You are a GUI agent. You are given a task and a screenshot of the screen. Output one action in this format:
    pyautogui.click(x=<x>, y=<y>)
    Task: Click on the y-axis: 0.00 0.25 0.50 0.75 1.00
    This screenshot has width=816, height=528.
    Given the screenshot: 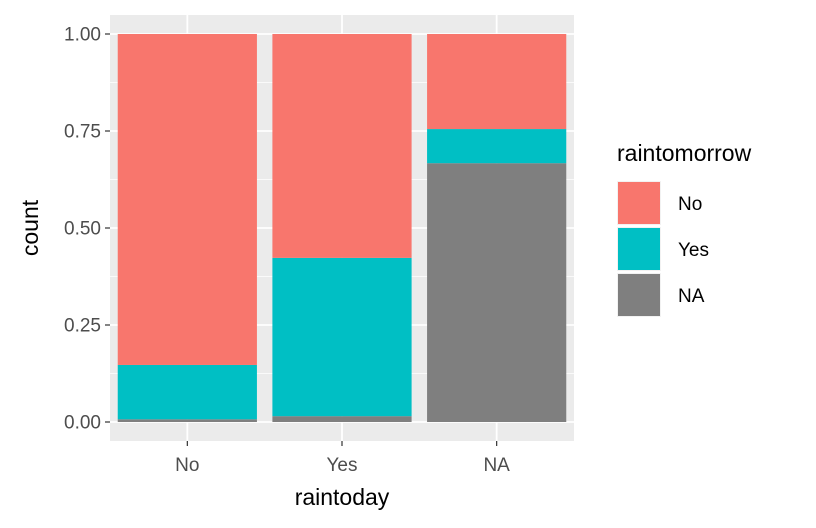 What is the action you would take?
    pyautogui.click(x=87, y=229)
    